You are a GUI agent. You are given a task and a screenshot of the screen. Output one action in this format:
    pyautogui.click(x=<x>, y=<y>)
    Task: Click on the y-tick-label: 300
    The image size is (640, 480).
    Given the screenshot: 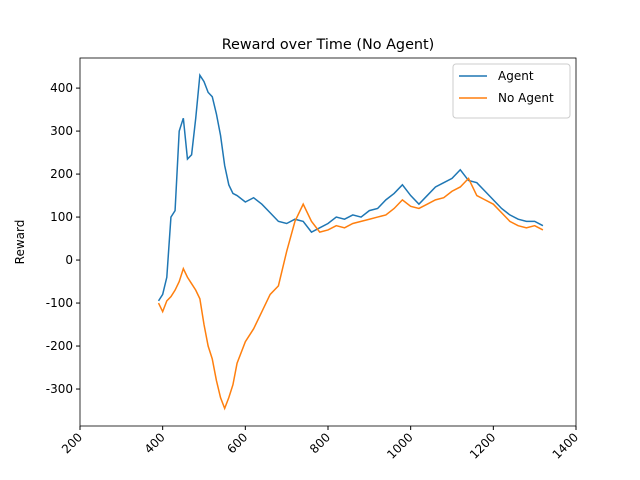 What is the action you would take?
    pyautogui.click(x=61, y=131)
    